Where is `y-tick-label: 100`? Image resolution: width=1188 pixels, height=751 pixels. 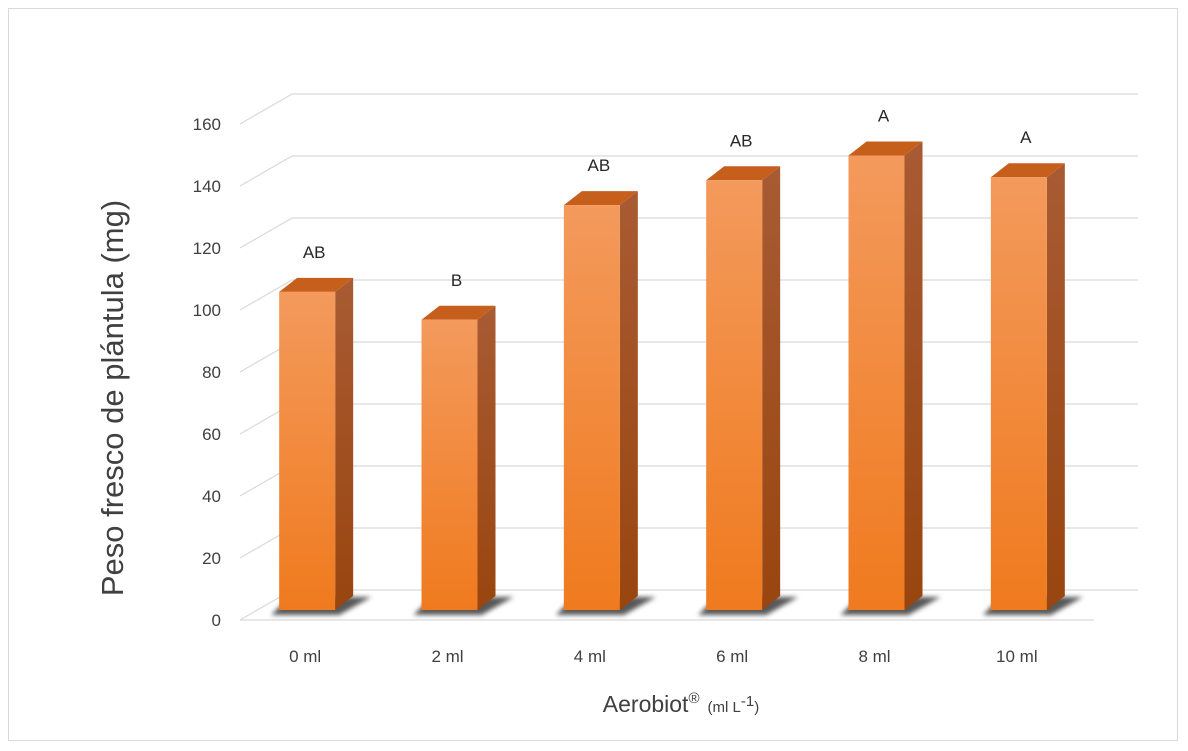
y-tick-label: 100 is located at coordinates (207, 310).